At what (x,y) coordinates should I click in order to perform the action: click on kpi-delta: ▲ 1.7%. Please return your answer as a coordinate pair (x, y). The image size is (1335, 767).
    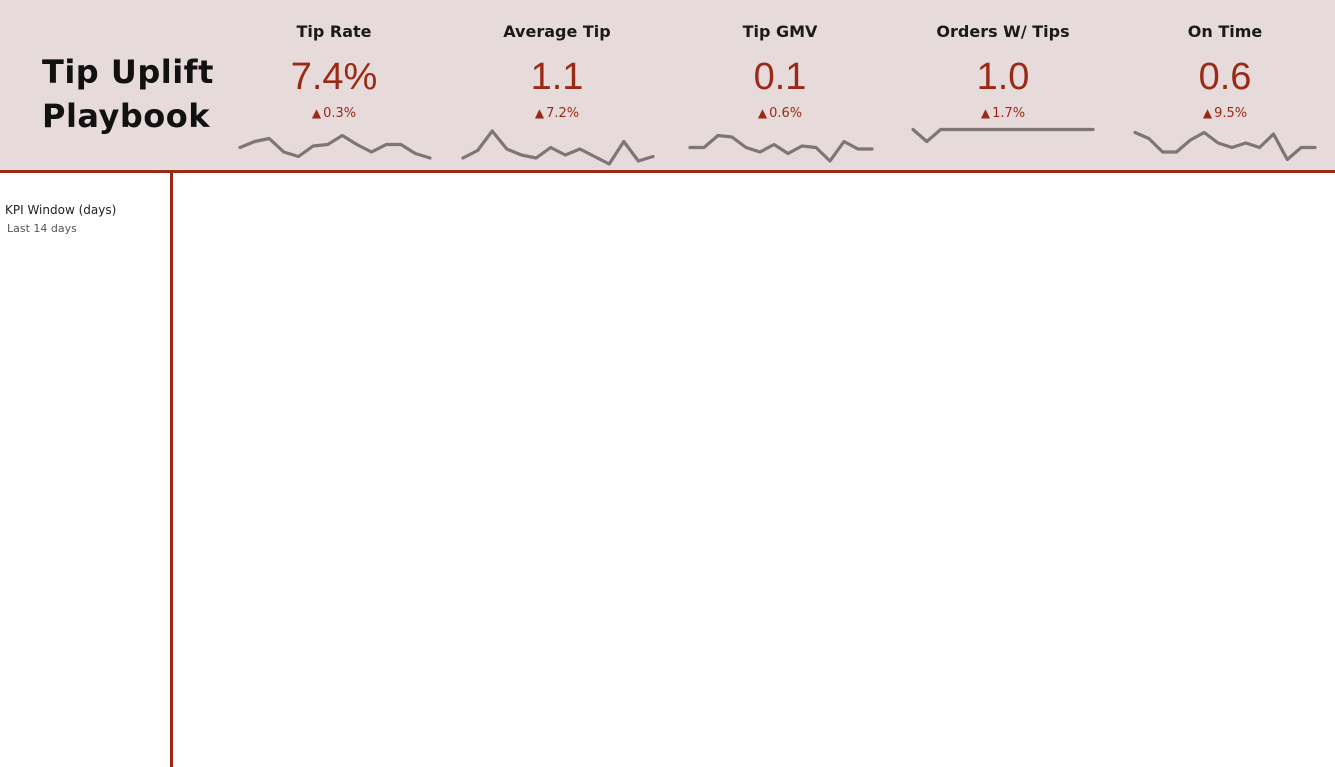
    Looking at the image, I should click on (1003, 113).